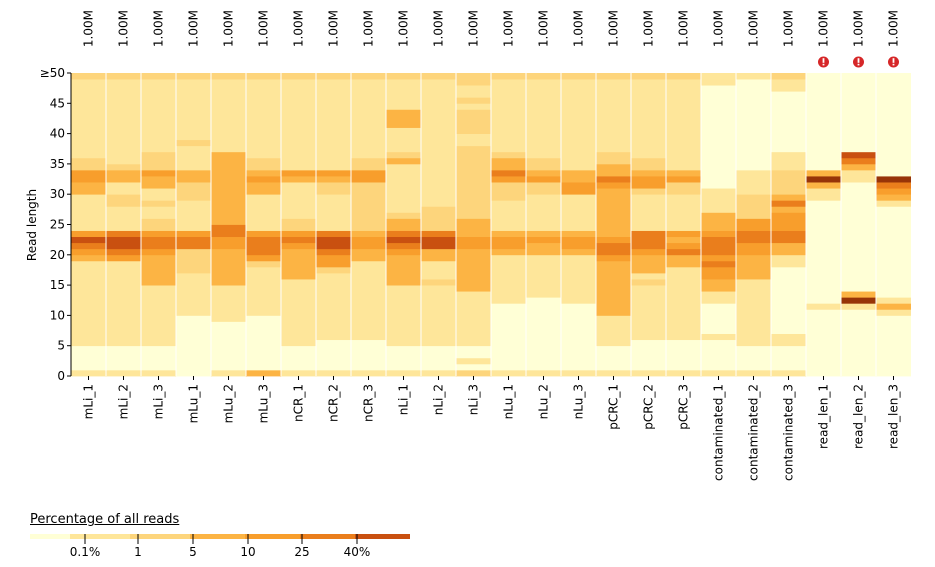 The width and height of the screenshot is (935, 567). What do you see at coordinates (824, 416) in the screenshot?
I see `column-label: read_len_1` at bounding box center [824, 416].